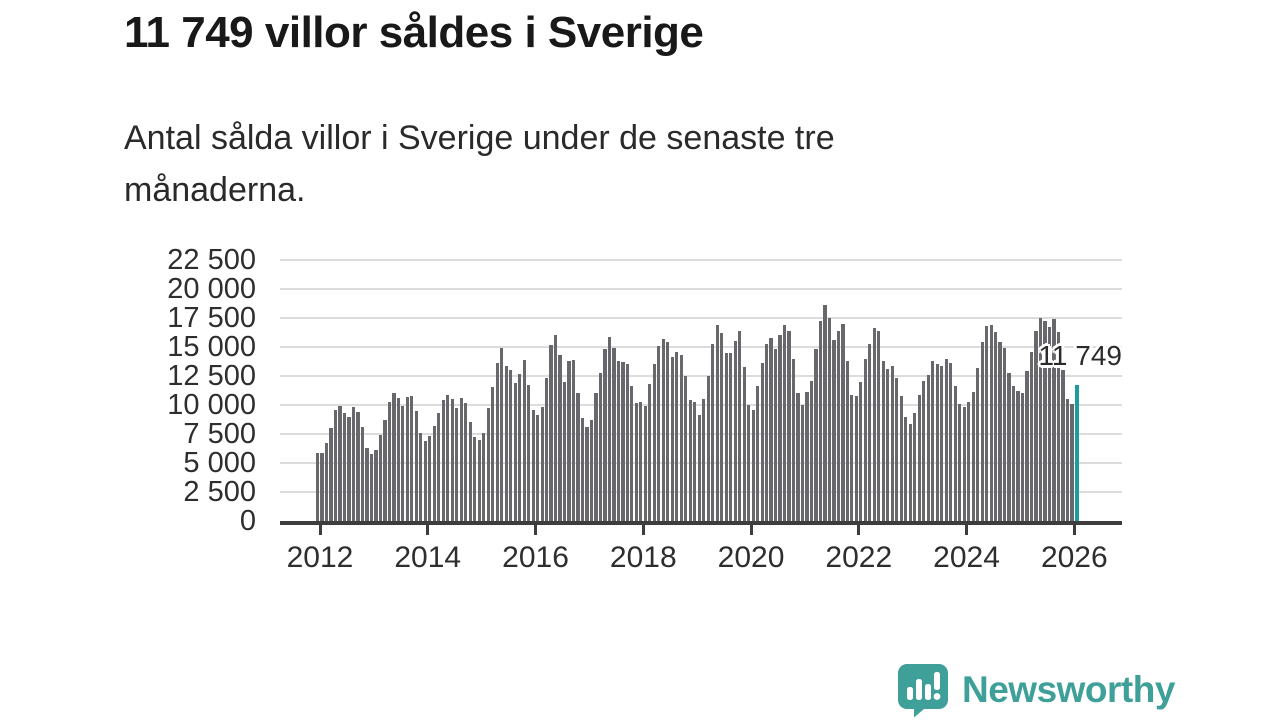  What do you see at coordinates (643, 557) in the screenshot?
I see `x-axis-tick-label: 2018` at bounding box center [643, 557].